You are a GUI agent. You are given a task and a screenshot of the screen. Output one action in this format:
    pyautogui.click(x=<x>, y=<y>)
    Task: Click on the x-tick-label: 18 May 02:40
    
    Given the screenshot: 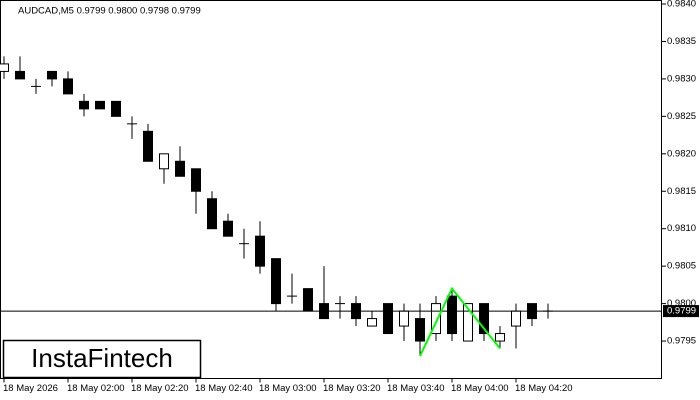 What is the action you would take?
    pyautogui.click(x=224, y=388)
    